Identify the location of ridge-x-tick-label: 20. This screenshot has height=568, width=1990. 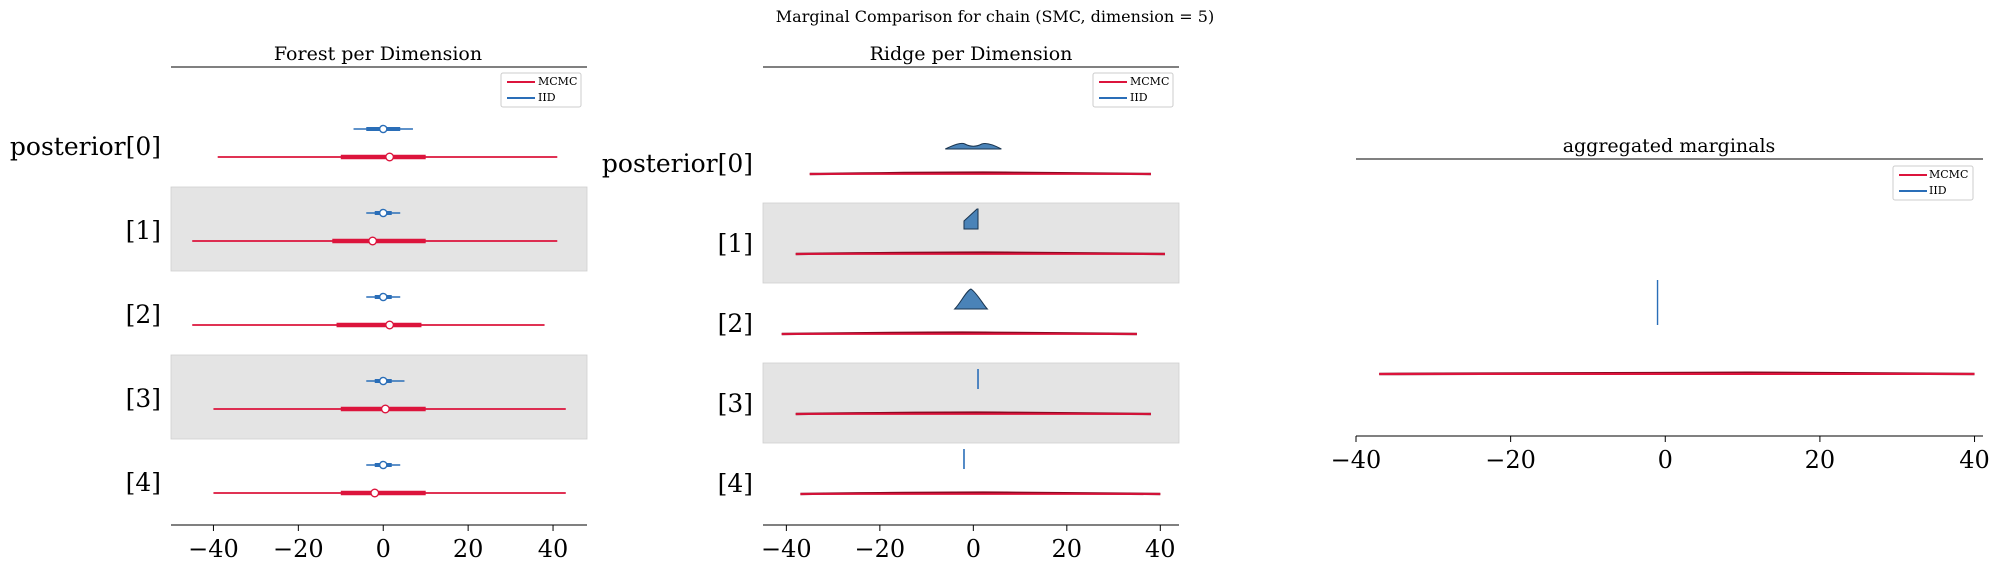
(1067, 549).